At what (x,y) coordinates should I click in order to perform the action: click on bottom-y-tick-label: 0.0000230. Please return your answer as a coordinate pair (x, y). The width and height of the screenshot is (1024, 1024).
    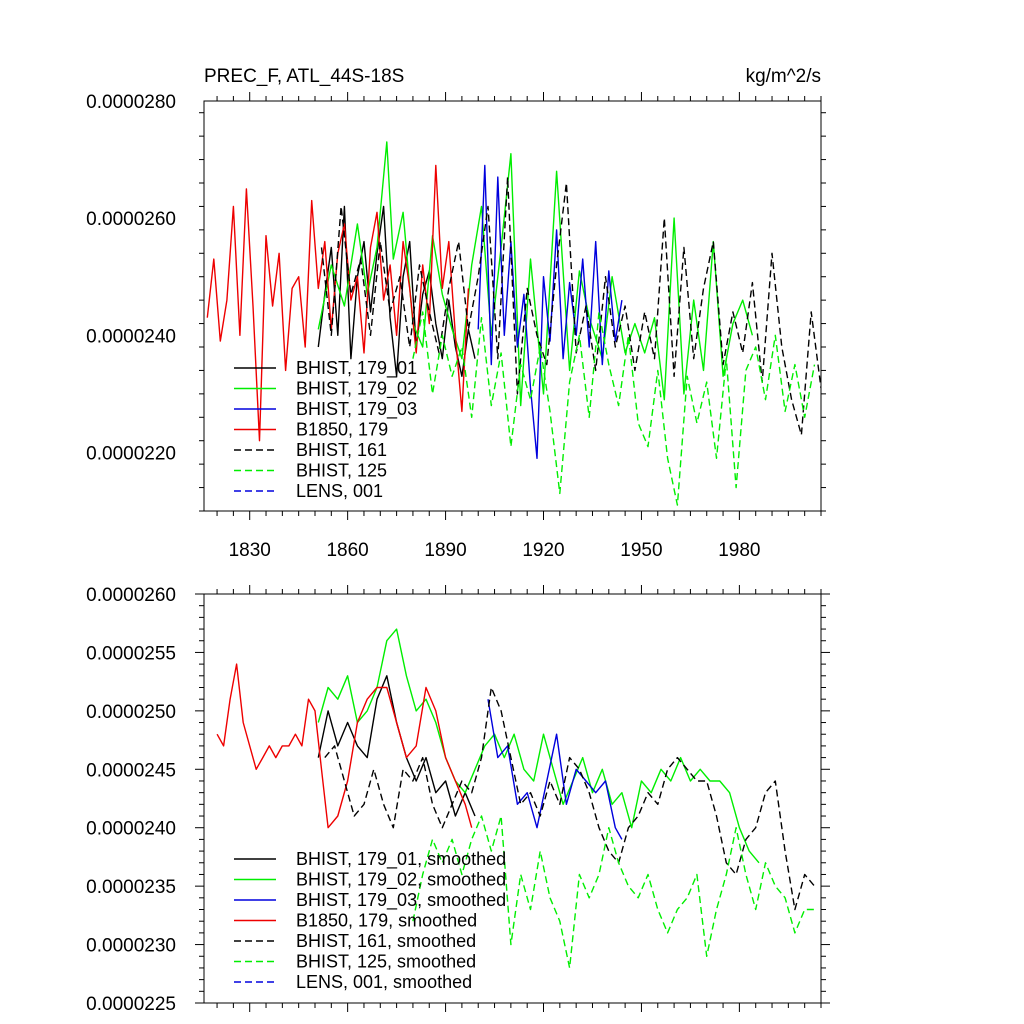
    Looking at the image, I should click on (131, 946).